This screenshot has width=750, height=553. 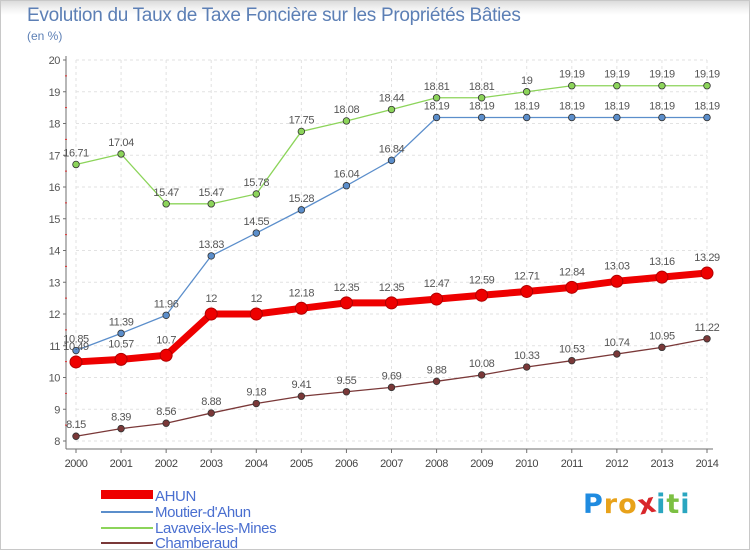 I want to click on data-label-chamberaud-2001: 8.39, so click(x=121, y=418).